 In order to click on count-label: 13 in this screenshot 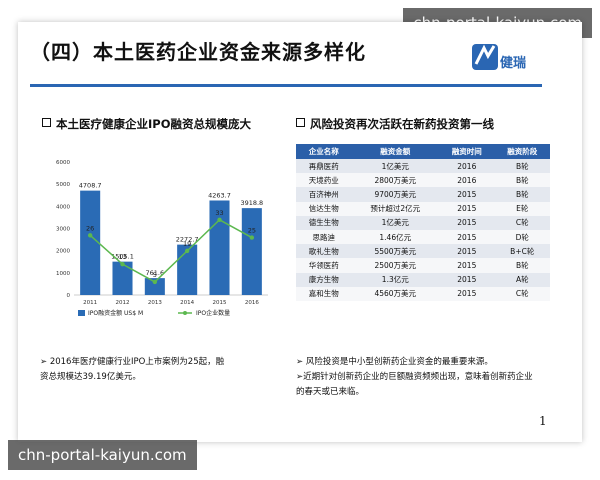, I will do `click(122, 257)`.